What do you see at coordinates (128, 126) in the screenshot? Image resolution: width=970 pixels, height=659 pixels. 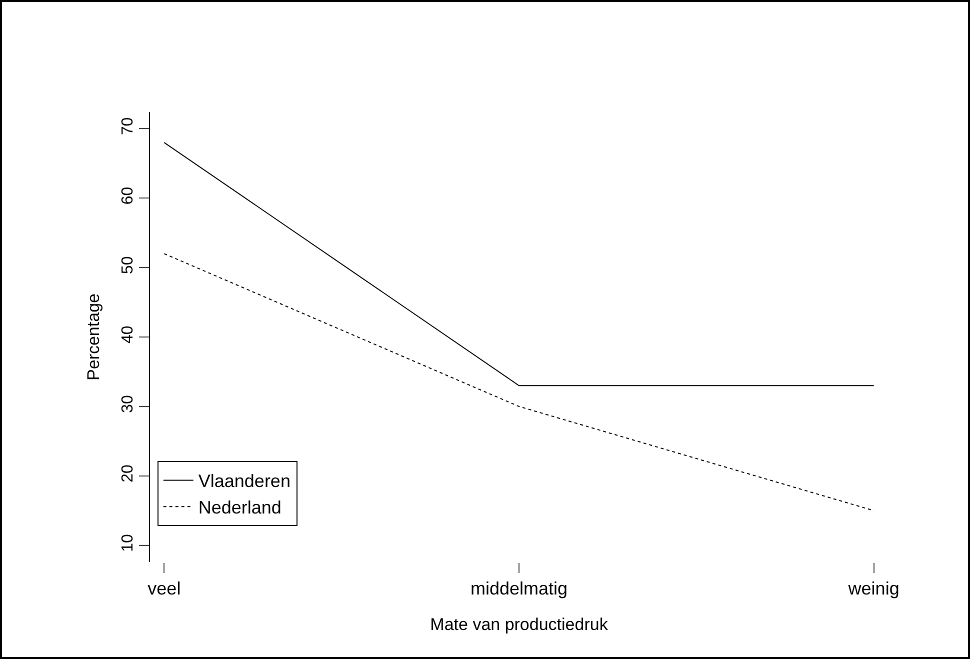 I see `y-tick-label: 70` at bounding box center [128, 126].